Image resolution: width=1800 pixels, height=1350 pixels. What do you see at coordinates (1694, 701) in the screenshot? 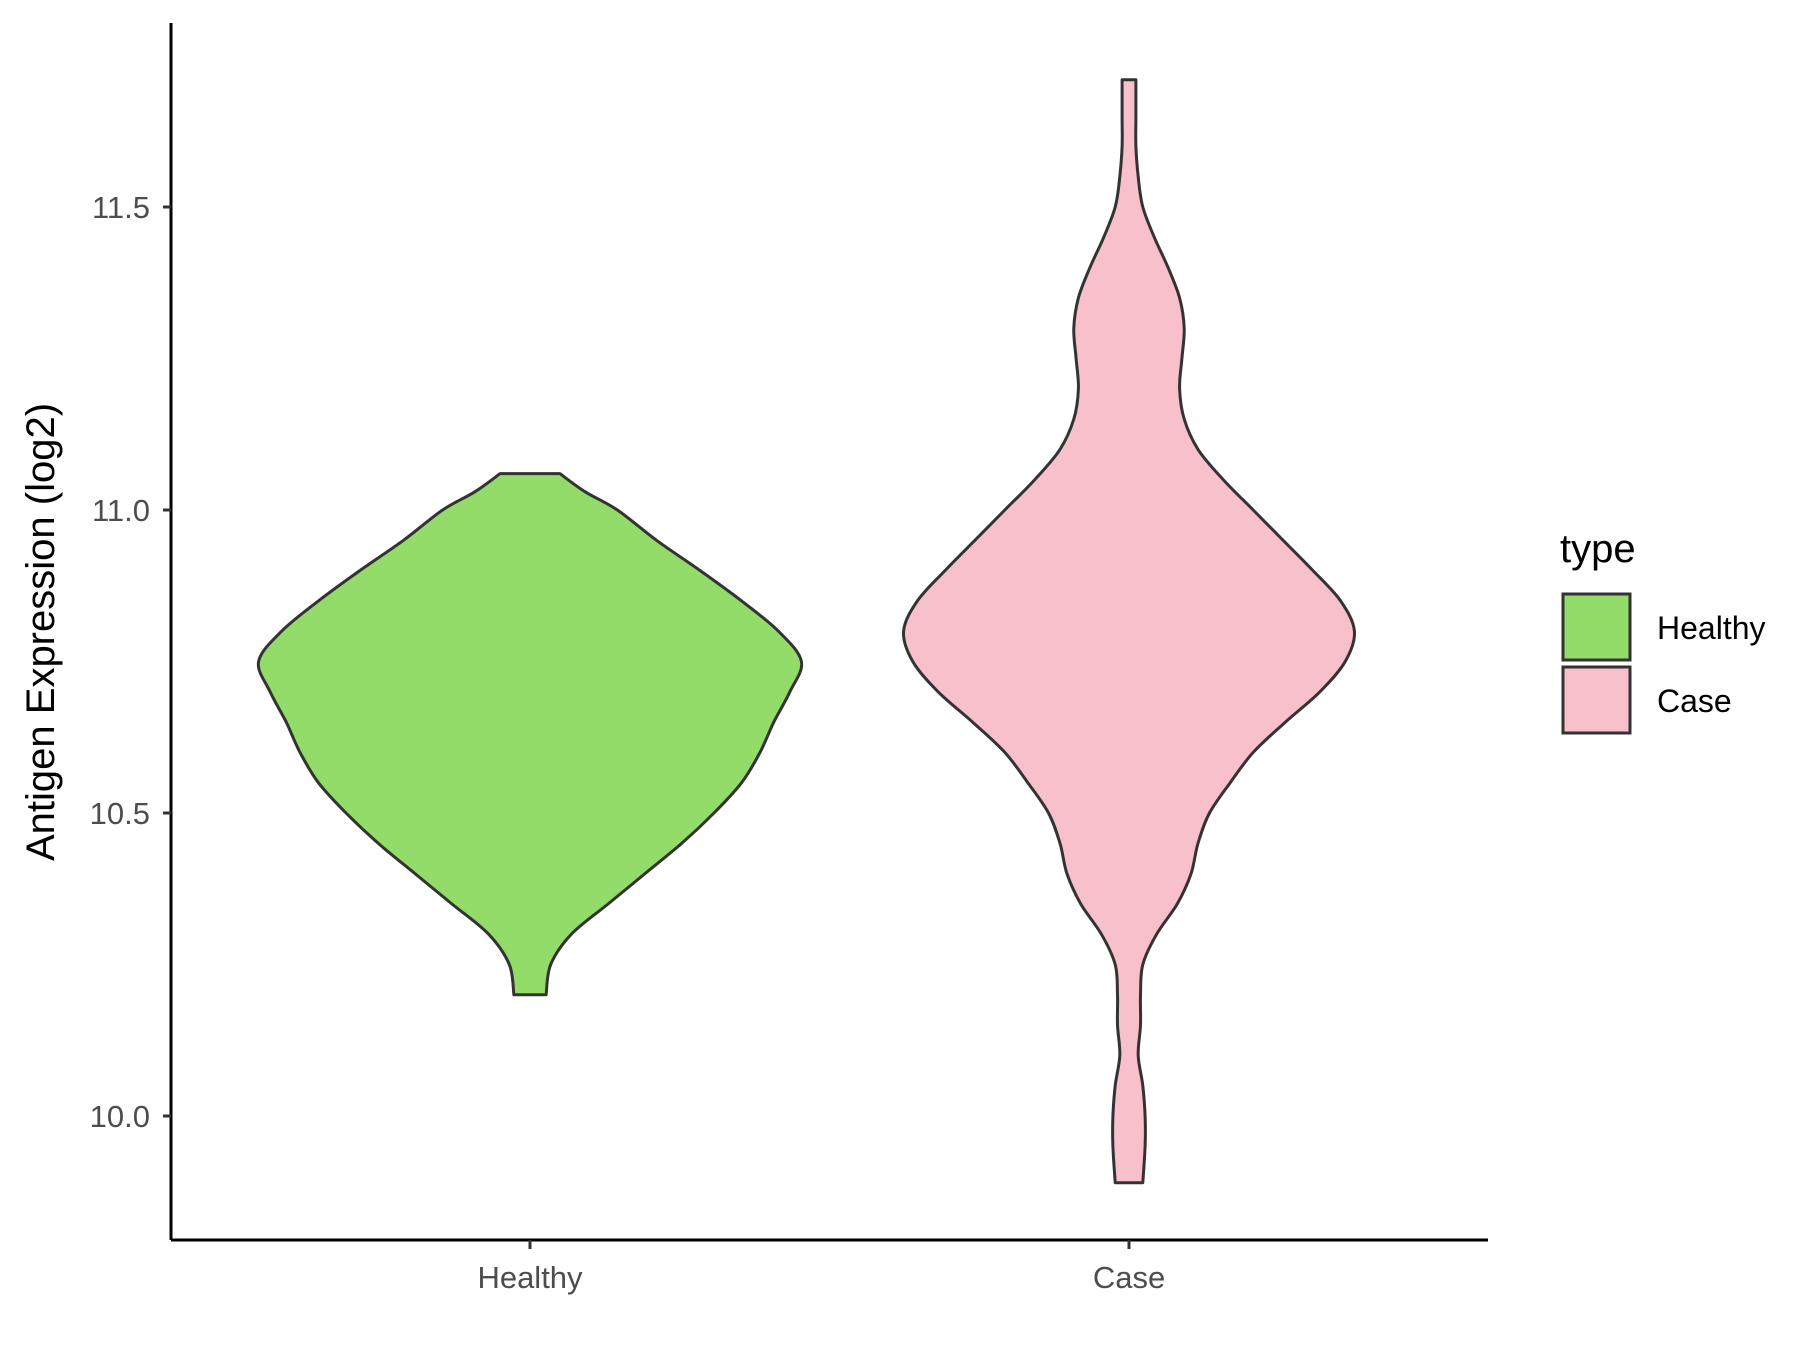
I see `legend-label-case: Case` at bounding box center [1694, 701].